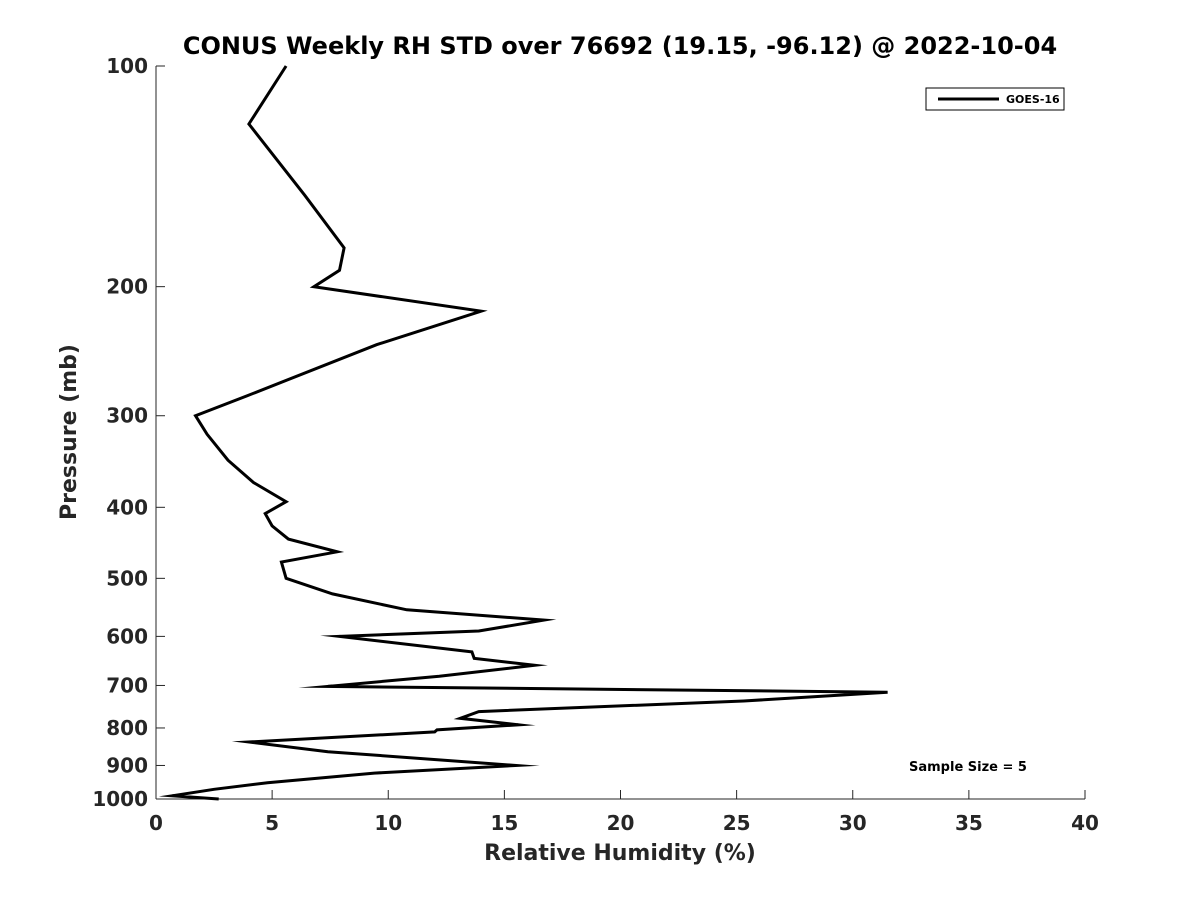 Image resolution: width=1200 pixels, height=900 pixels. What do you see at coordinates (120, 799) in the screenshot?
I see `y-tick-label: 1000` at bounding box center [120, 799].